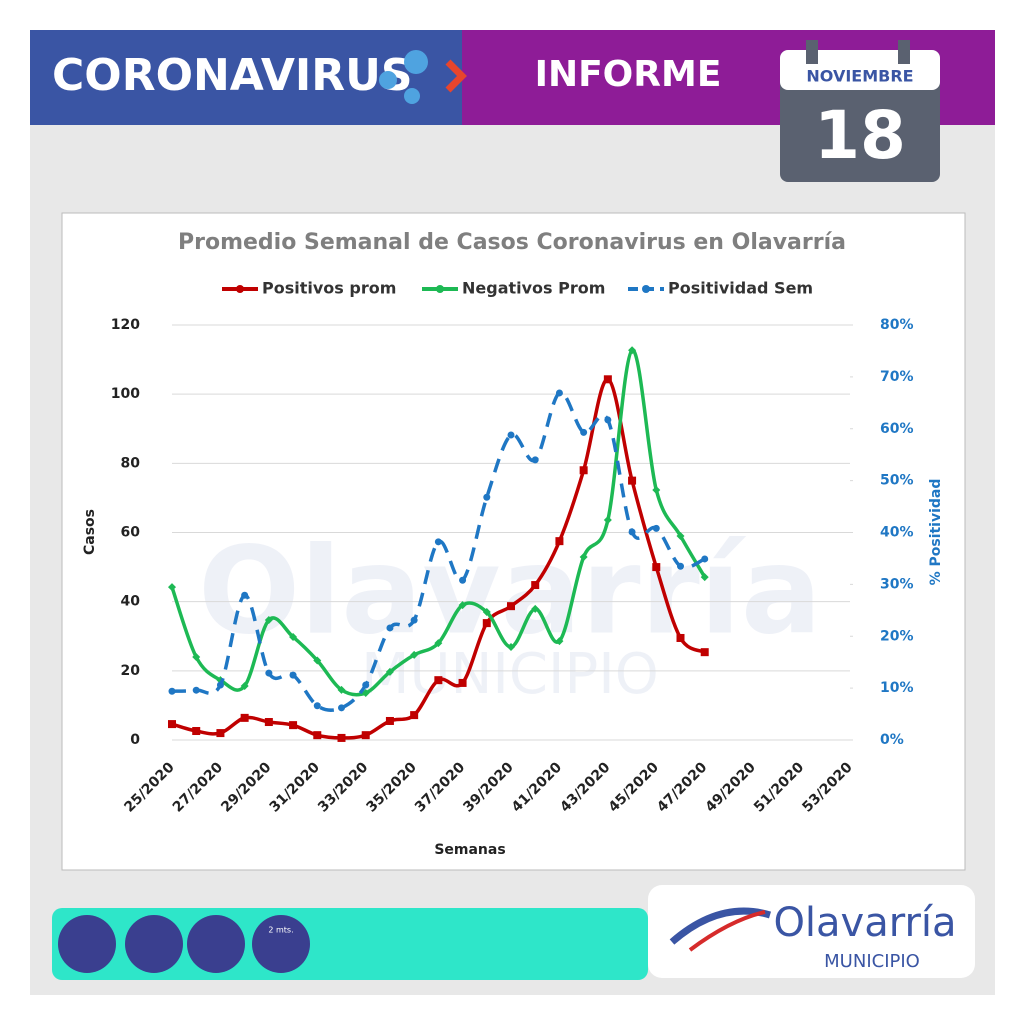 The height and width of the screenshot is (1028, 1024). I want to click on x-axis-label: Semanas, so click(469, 850).